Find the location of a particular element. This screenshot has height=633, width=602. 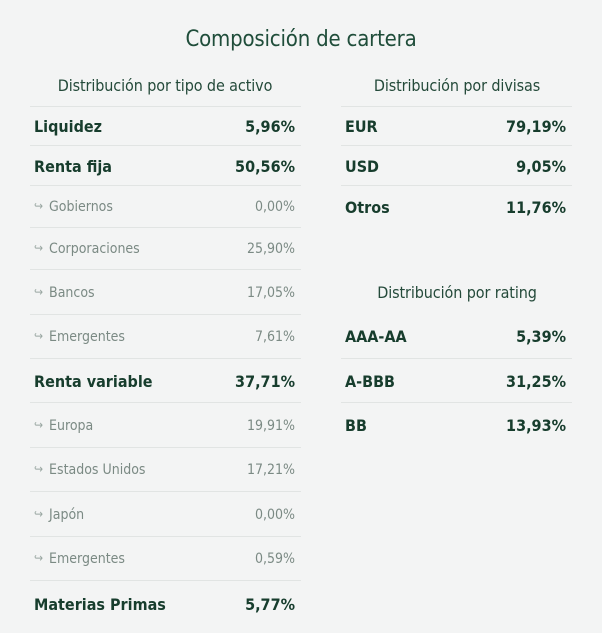

row-label: Materias Primas is located at coordinates (100, 604).